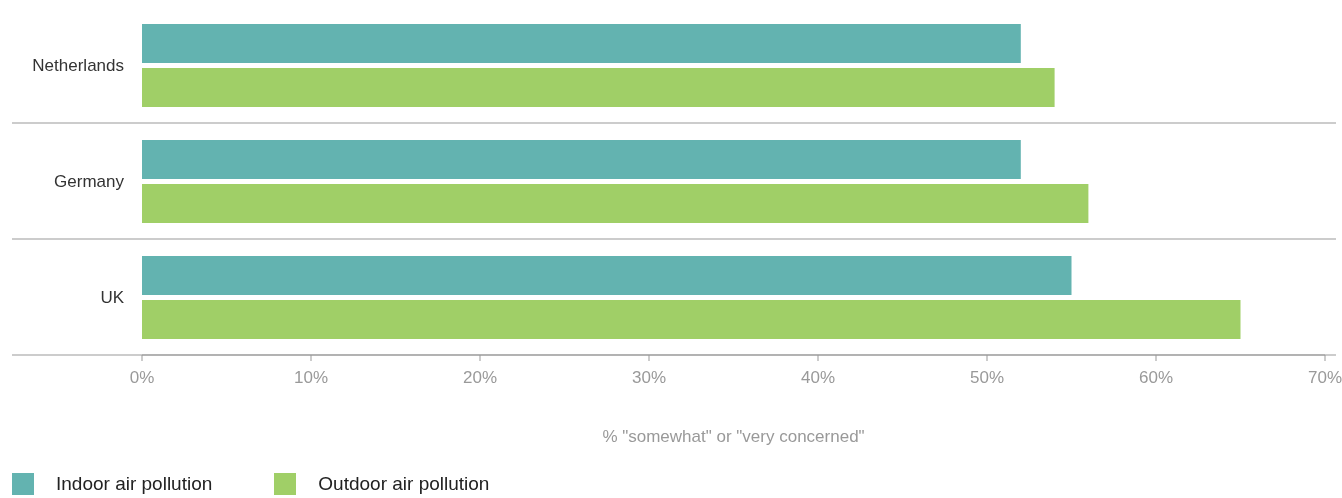 This screenshot has width=1342, height=498. I want to click on legend-label: Indoor air pollution, so click(134, 484).